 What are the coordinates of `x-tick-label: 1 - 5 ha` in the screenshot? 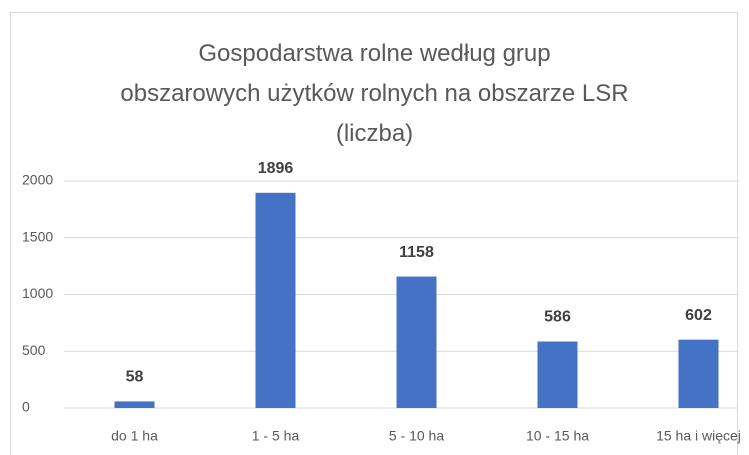 It's located at (276, 436).